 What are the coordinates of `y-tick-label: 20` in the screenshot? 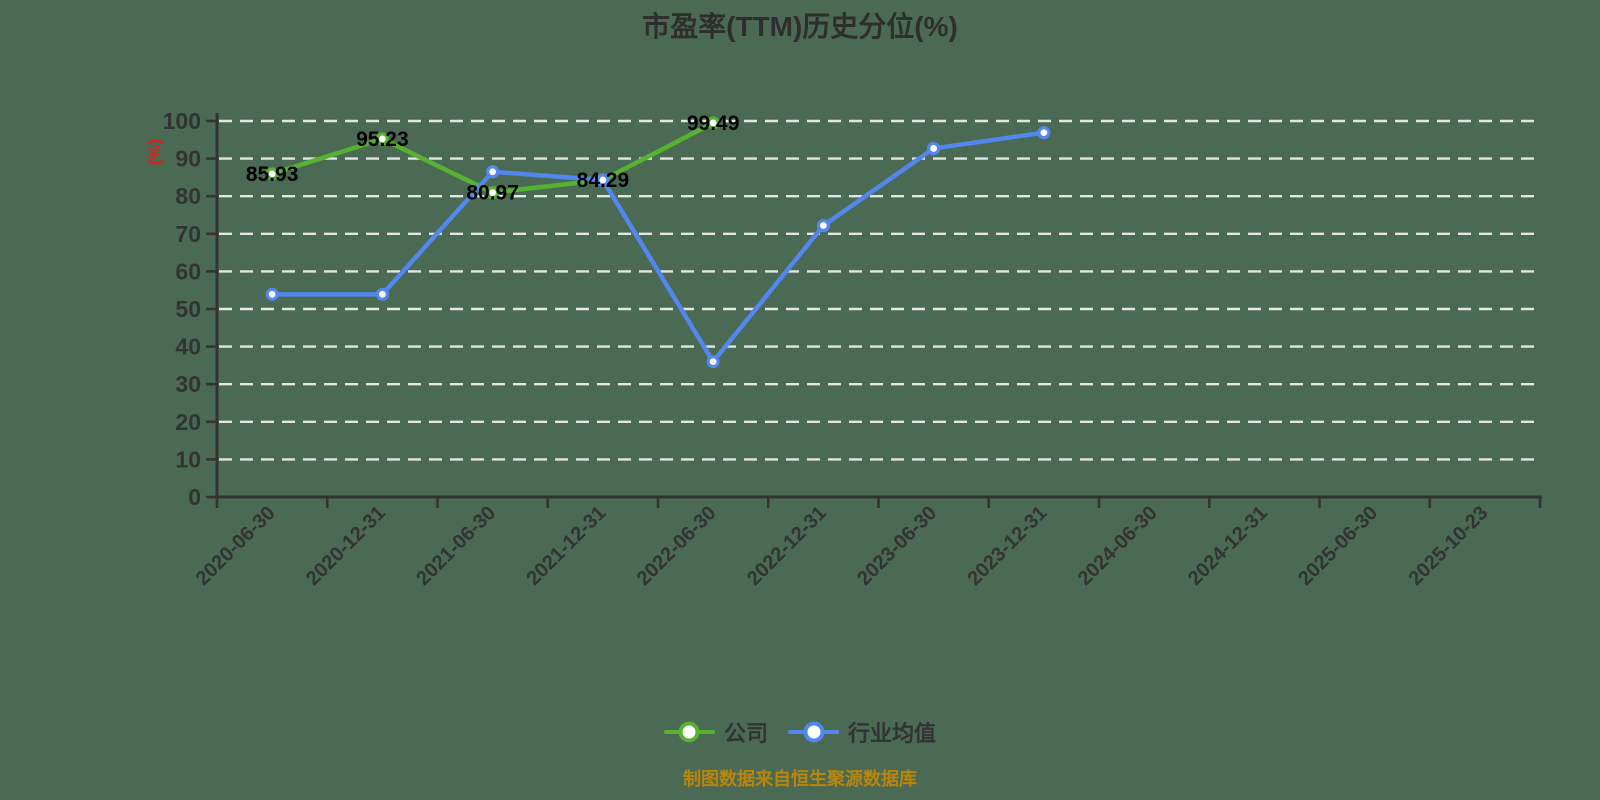 It's located at (188, 422).